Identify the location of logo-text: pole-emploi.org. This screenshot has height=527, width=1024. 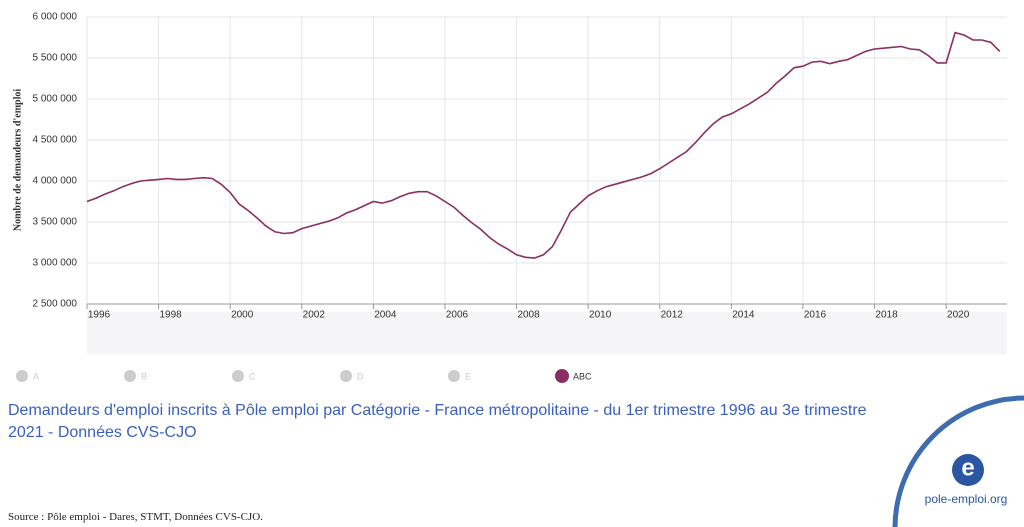
(966, 499).